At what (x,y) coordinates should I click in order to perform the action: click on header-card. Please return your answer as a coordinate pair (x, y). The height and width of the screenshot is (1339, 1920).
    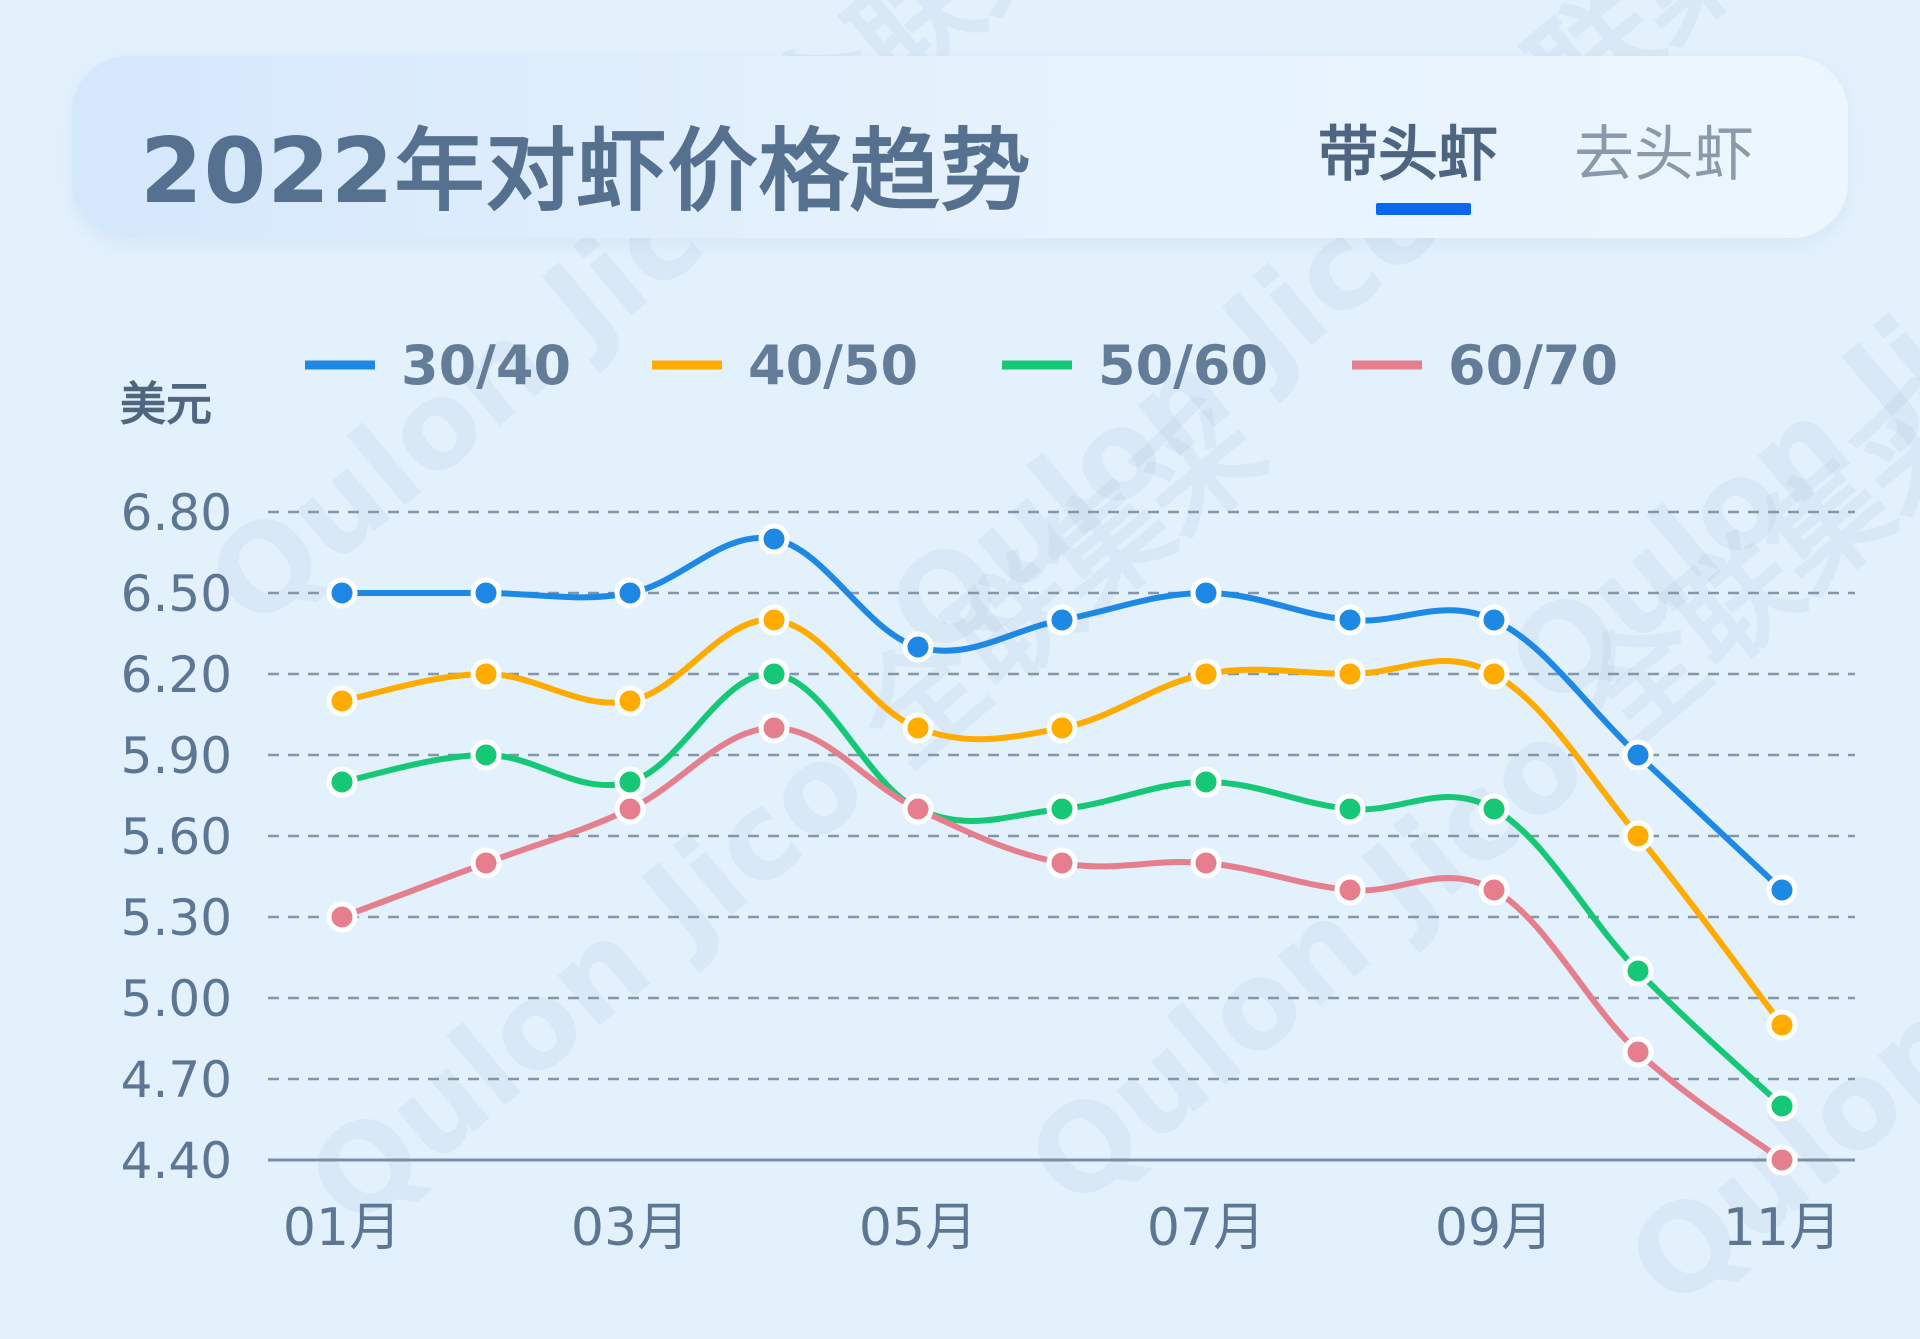
    Looking at the image, I should click on (960, 147).